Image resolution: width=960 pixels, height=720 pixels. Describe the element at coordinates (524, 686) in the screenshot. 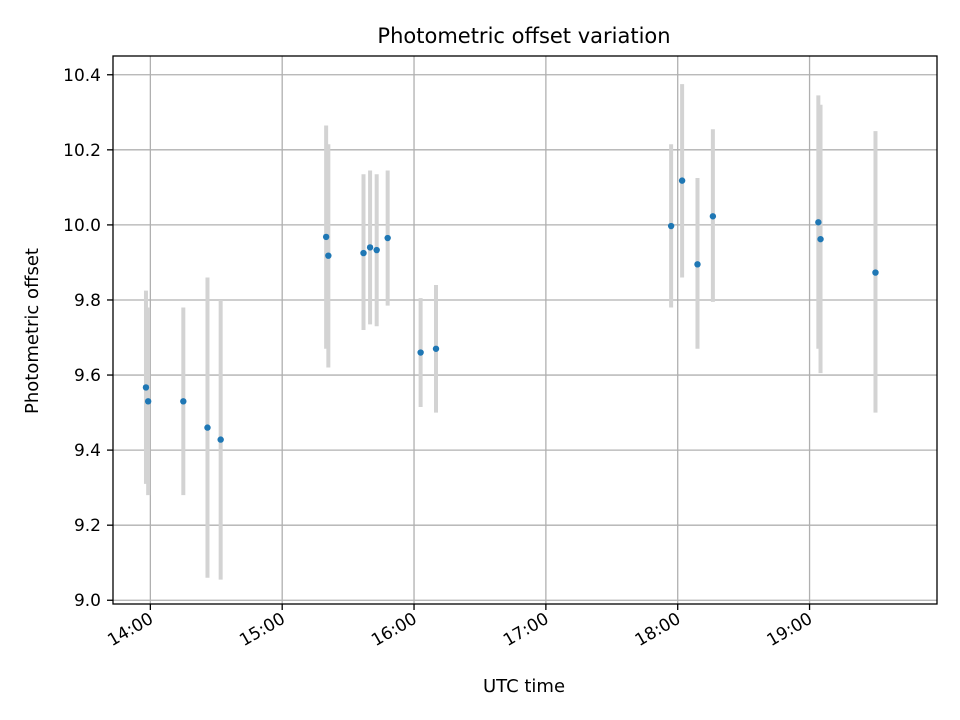

I see `x-axis-label: UTC time` at that location.